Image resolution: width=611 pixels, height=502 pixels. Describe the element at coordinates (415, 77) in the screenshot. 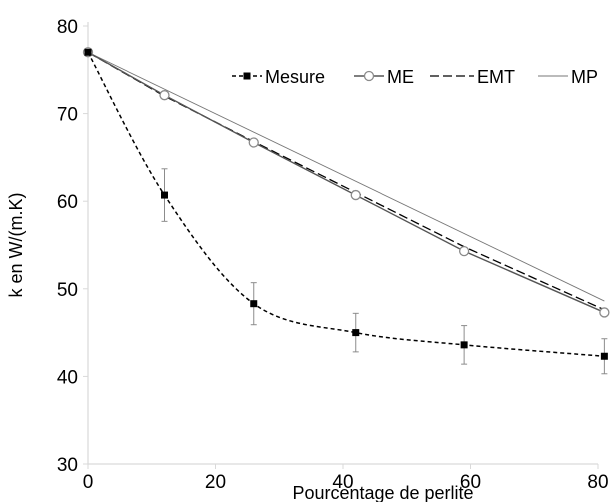

I see `legend: Mesure ME EMT MP` at that location.